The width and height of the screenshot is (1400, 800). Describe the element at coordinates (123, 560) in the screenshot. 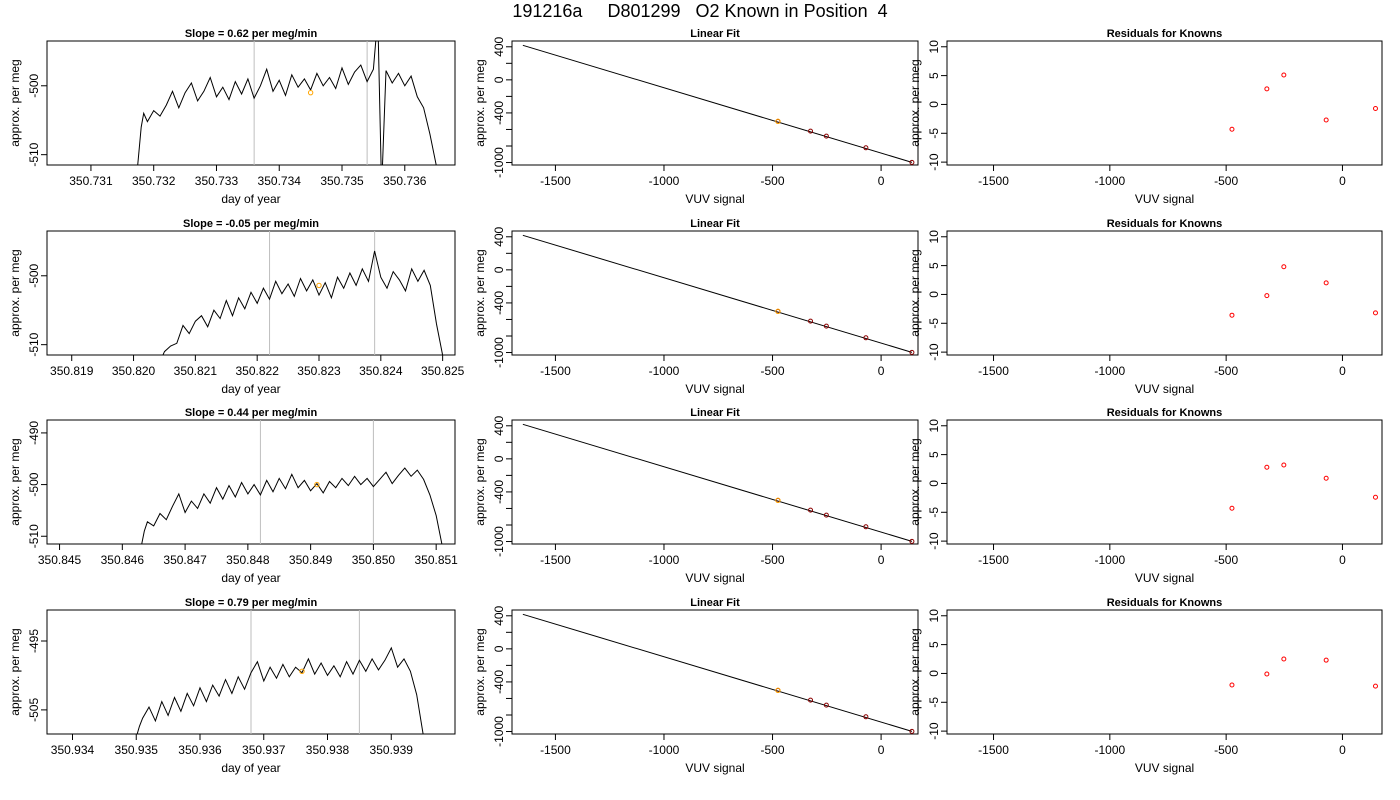

I see `x-tick-label: 350.846` at that location.